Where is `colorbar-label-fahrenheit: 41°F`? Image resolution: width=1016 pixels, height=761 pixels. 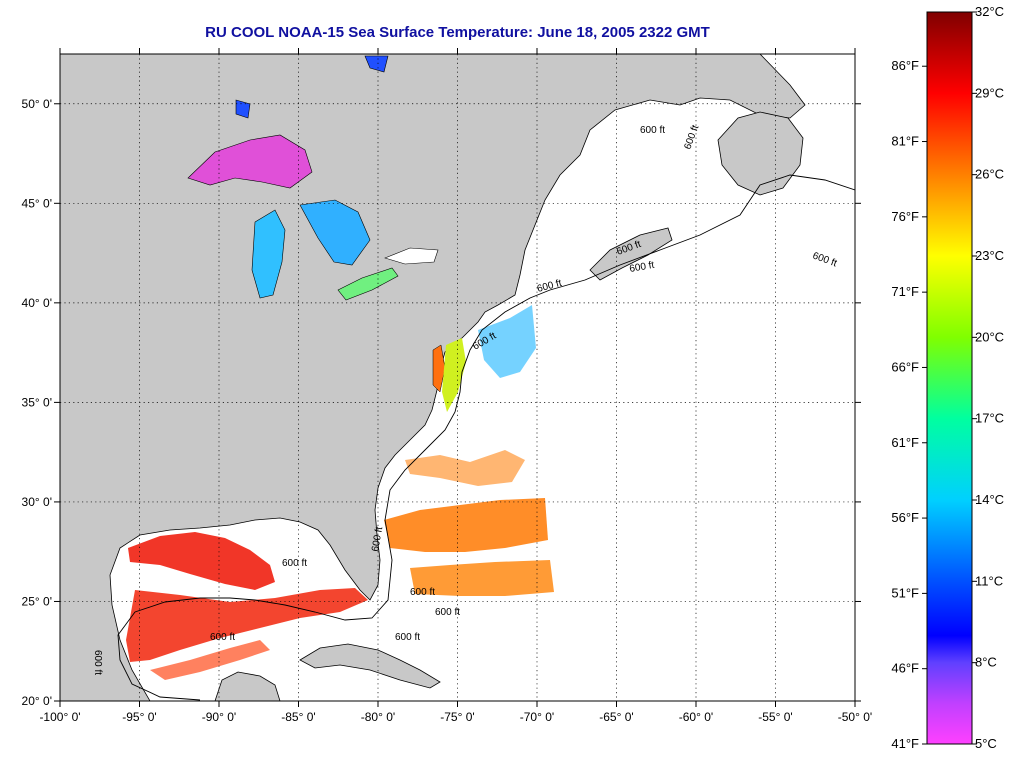 colorbar-label-fahrenheit: 41°F is located at coordinates (905, 743).